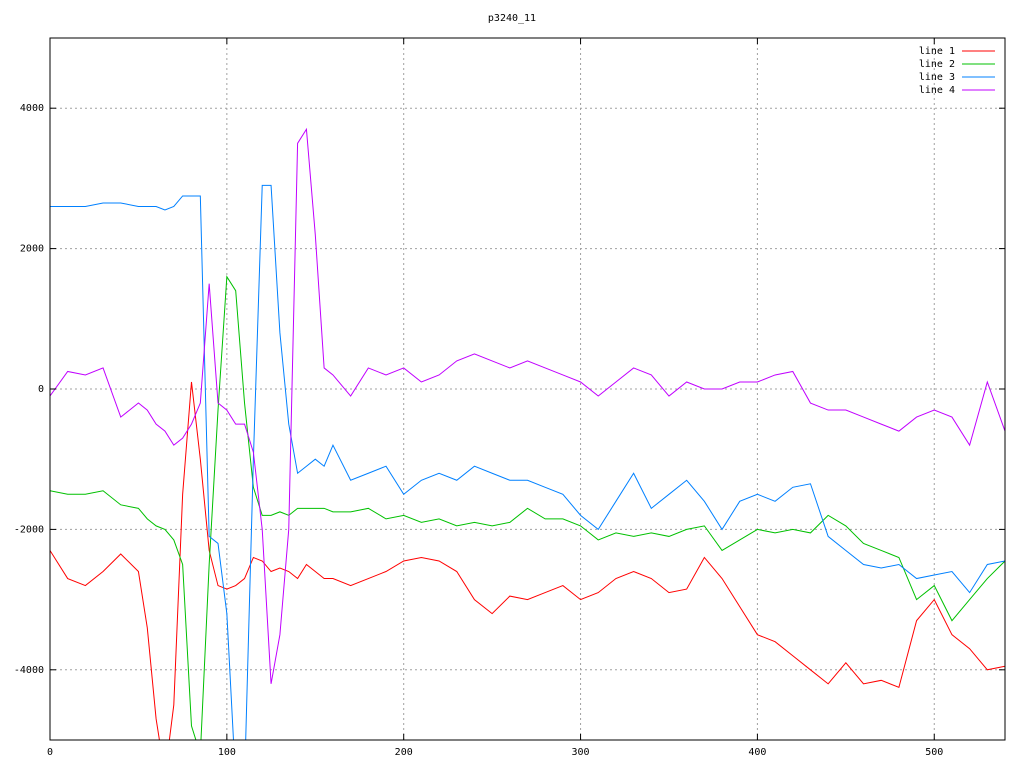  What do you see at coordinates (32, 249) in the screenshot?
I see `y-tick-label: 2000` at bounding box center [32, 249].